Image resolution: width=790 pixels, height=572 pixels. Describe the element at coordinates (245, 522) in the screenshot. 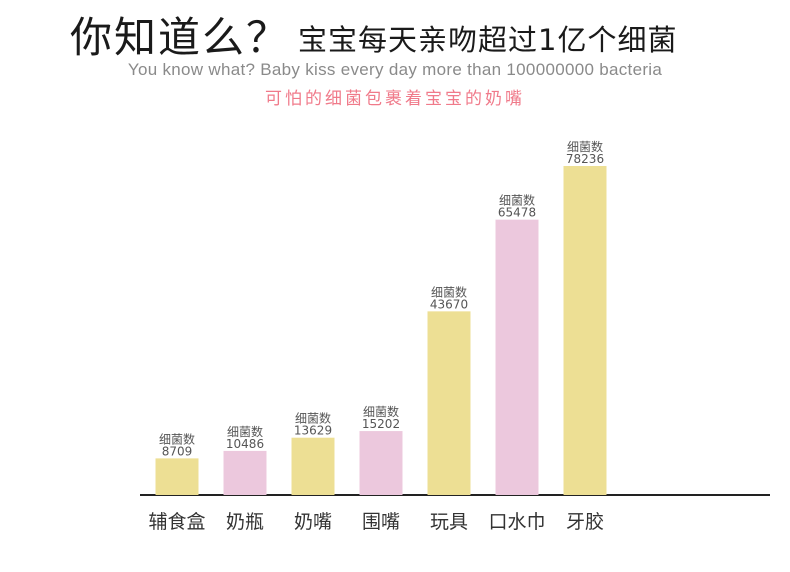

I see `category-label-1: 奶瓶` at that location.